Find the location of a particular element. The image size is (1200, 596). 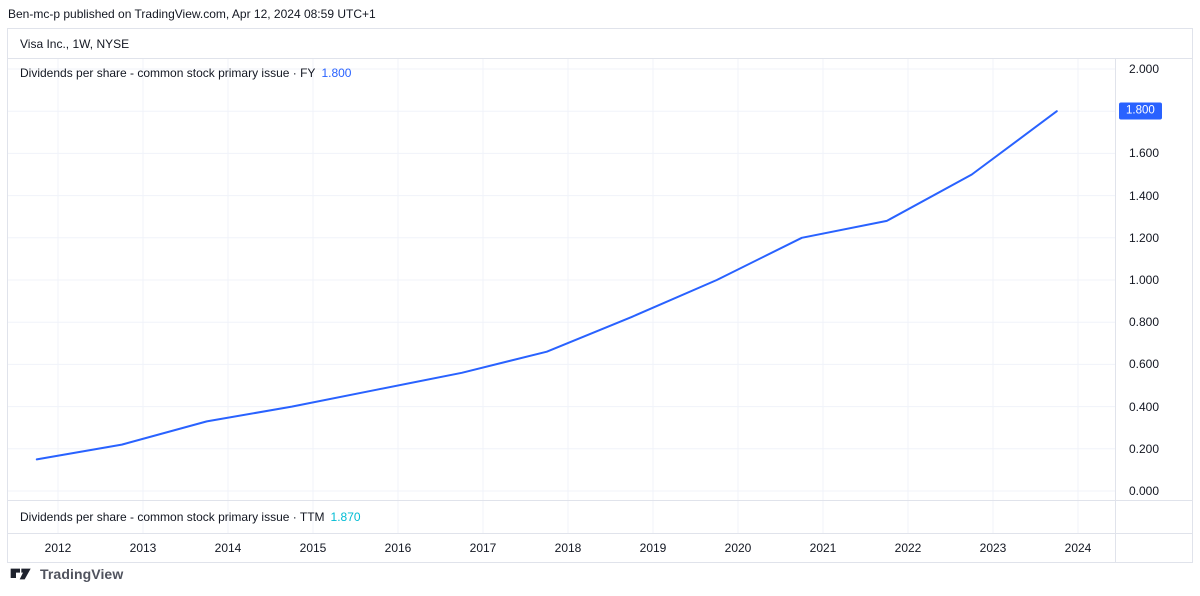

time-tick-label: 2013 is located at coordinates (143, 548).